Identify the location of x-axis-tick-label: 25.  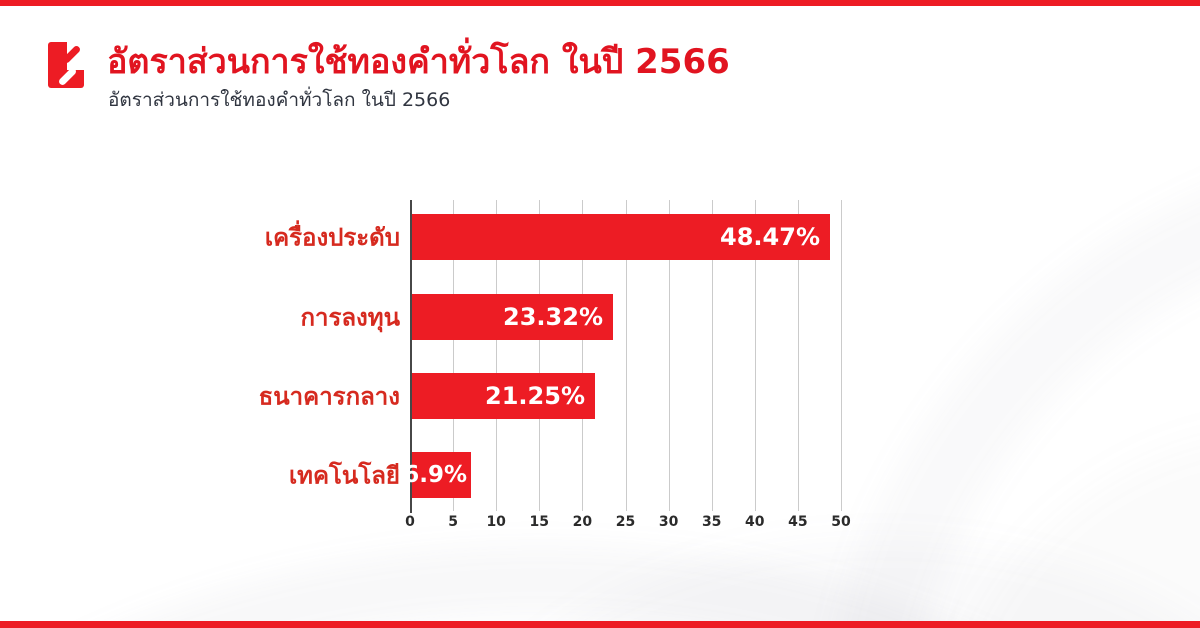
(625, 522).